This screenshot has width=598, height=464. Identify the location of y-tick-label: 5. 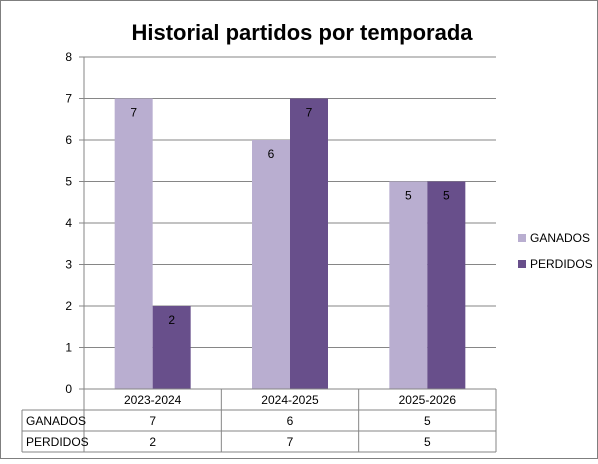
(68, 182).